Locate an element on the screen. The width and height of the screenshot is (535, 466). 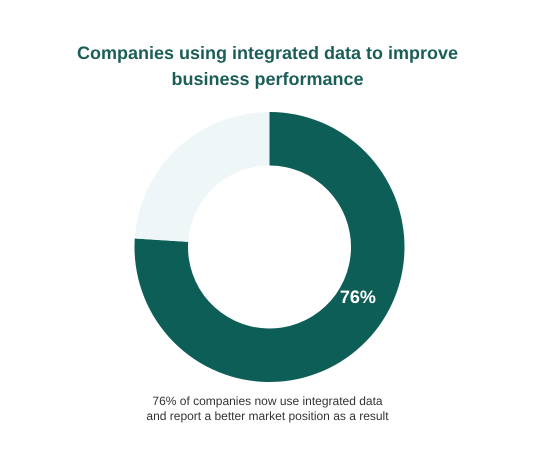
data-label: 76% is located at coordinates (358, 296).